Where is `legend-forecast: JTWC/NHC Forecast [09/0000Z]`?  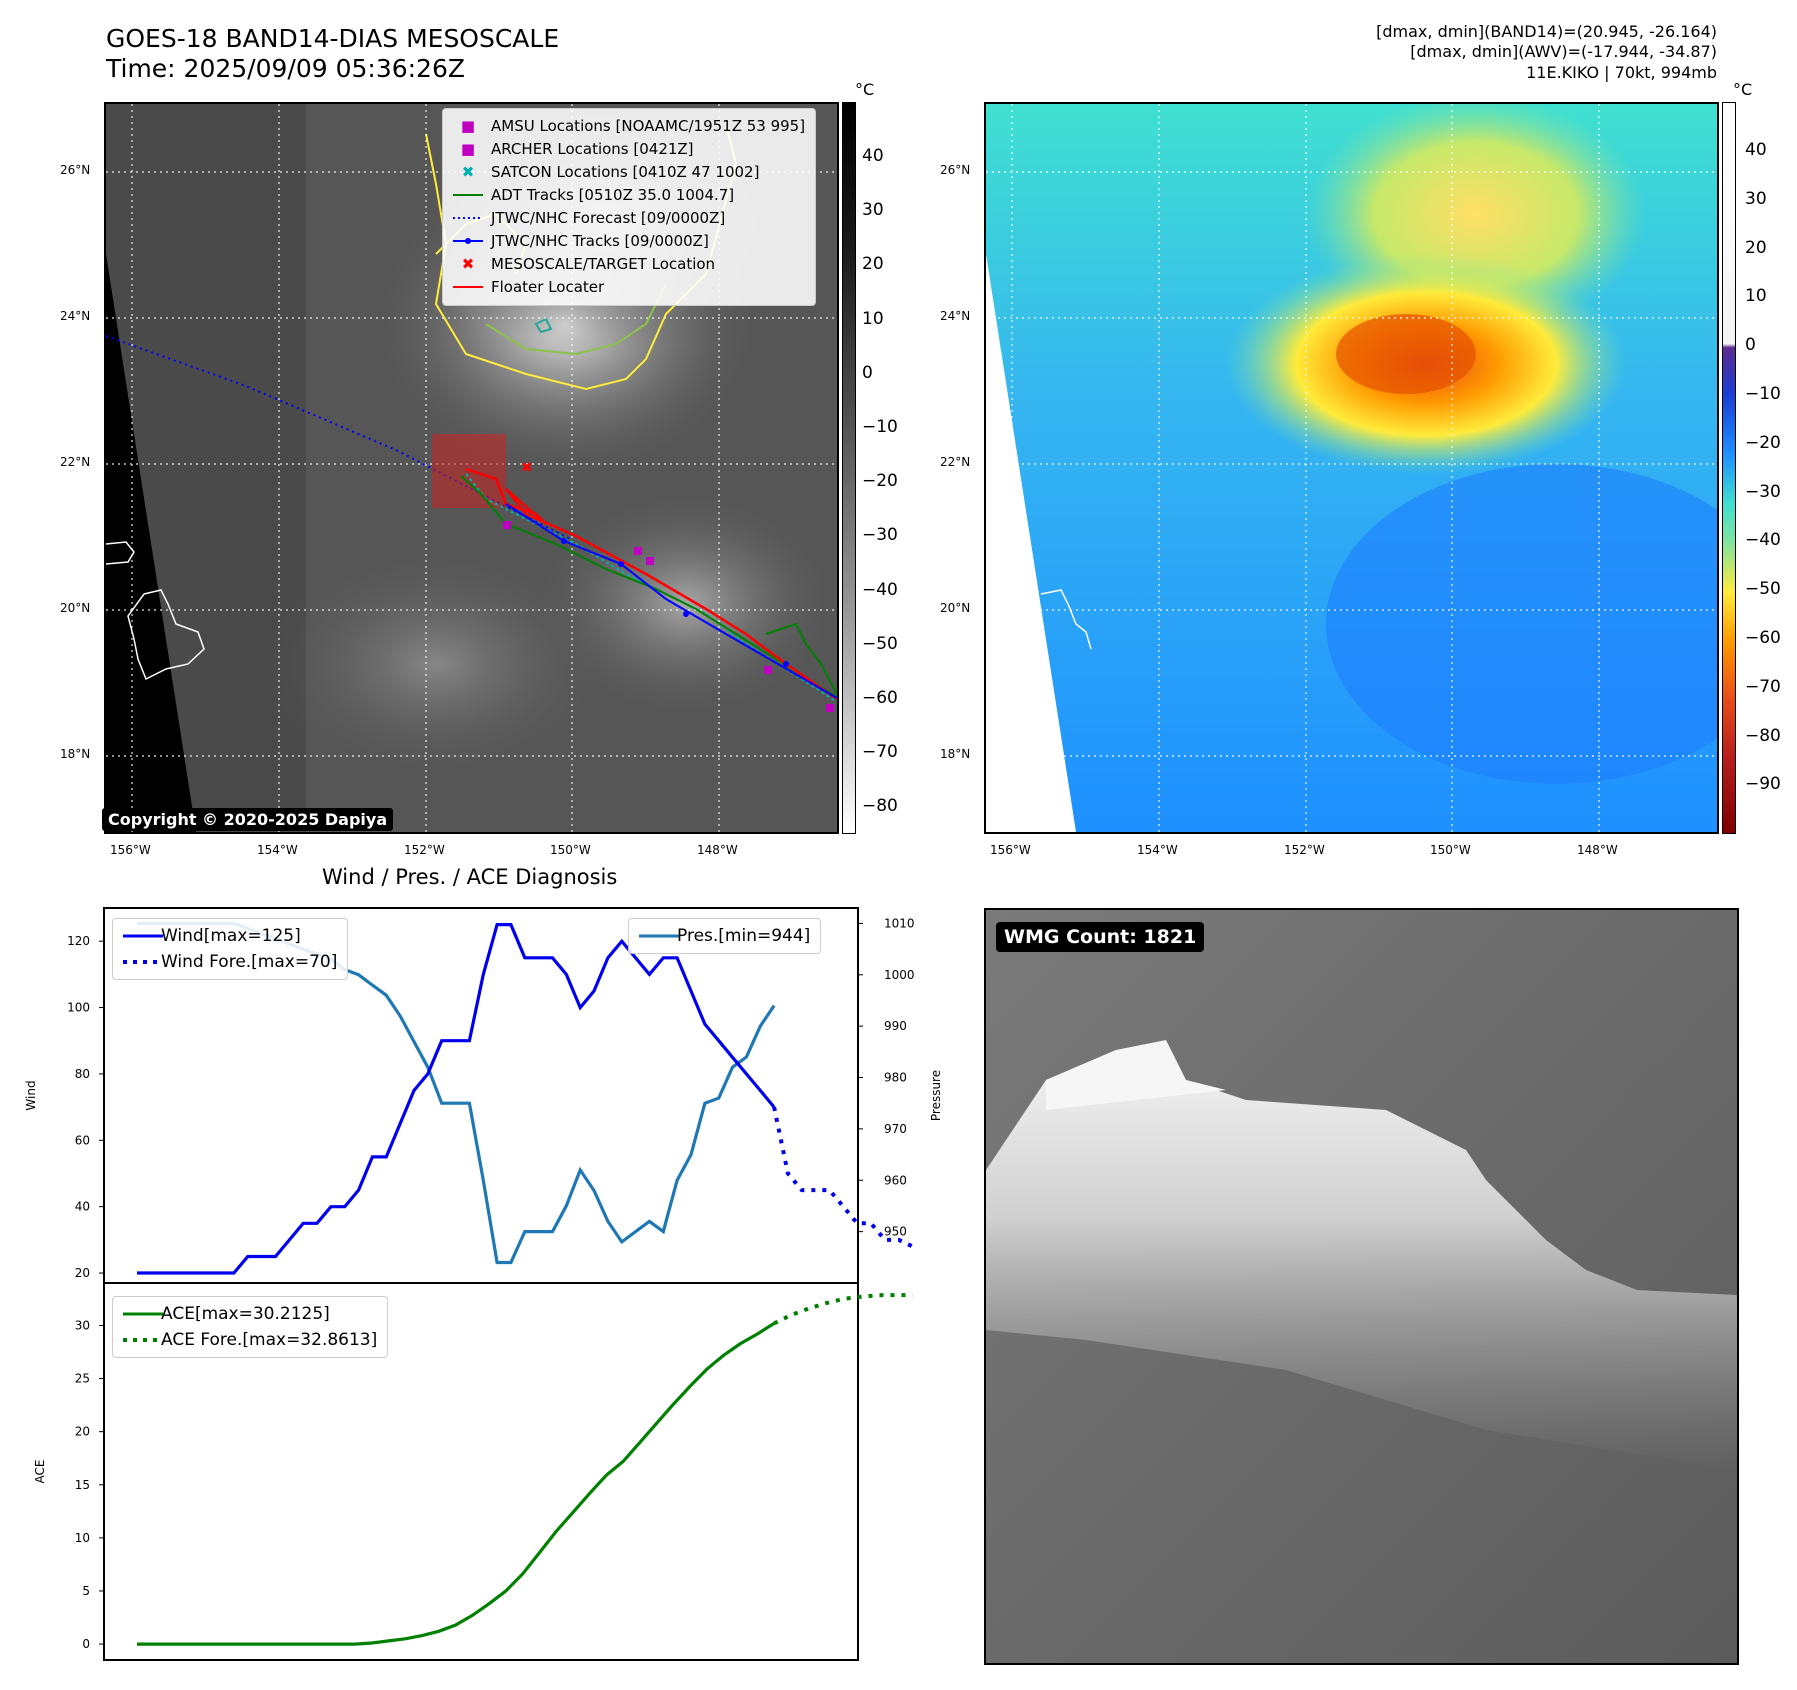
legend-forecast: JTWC/NHC Forecast [09/0000Z] is located at coordinates (629, 218).